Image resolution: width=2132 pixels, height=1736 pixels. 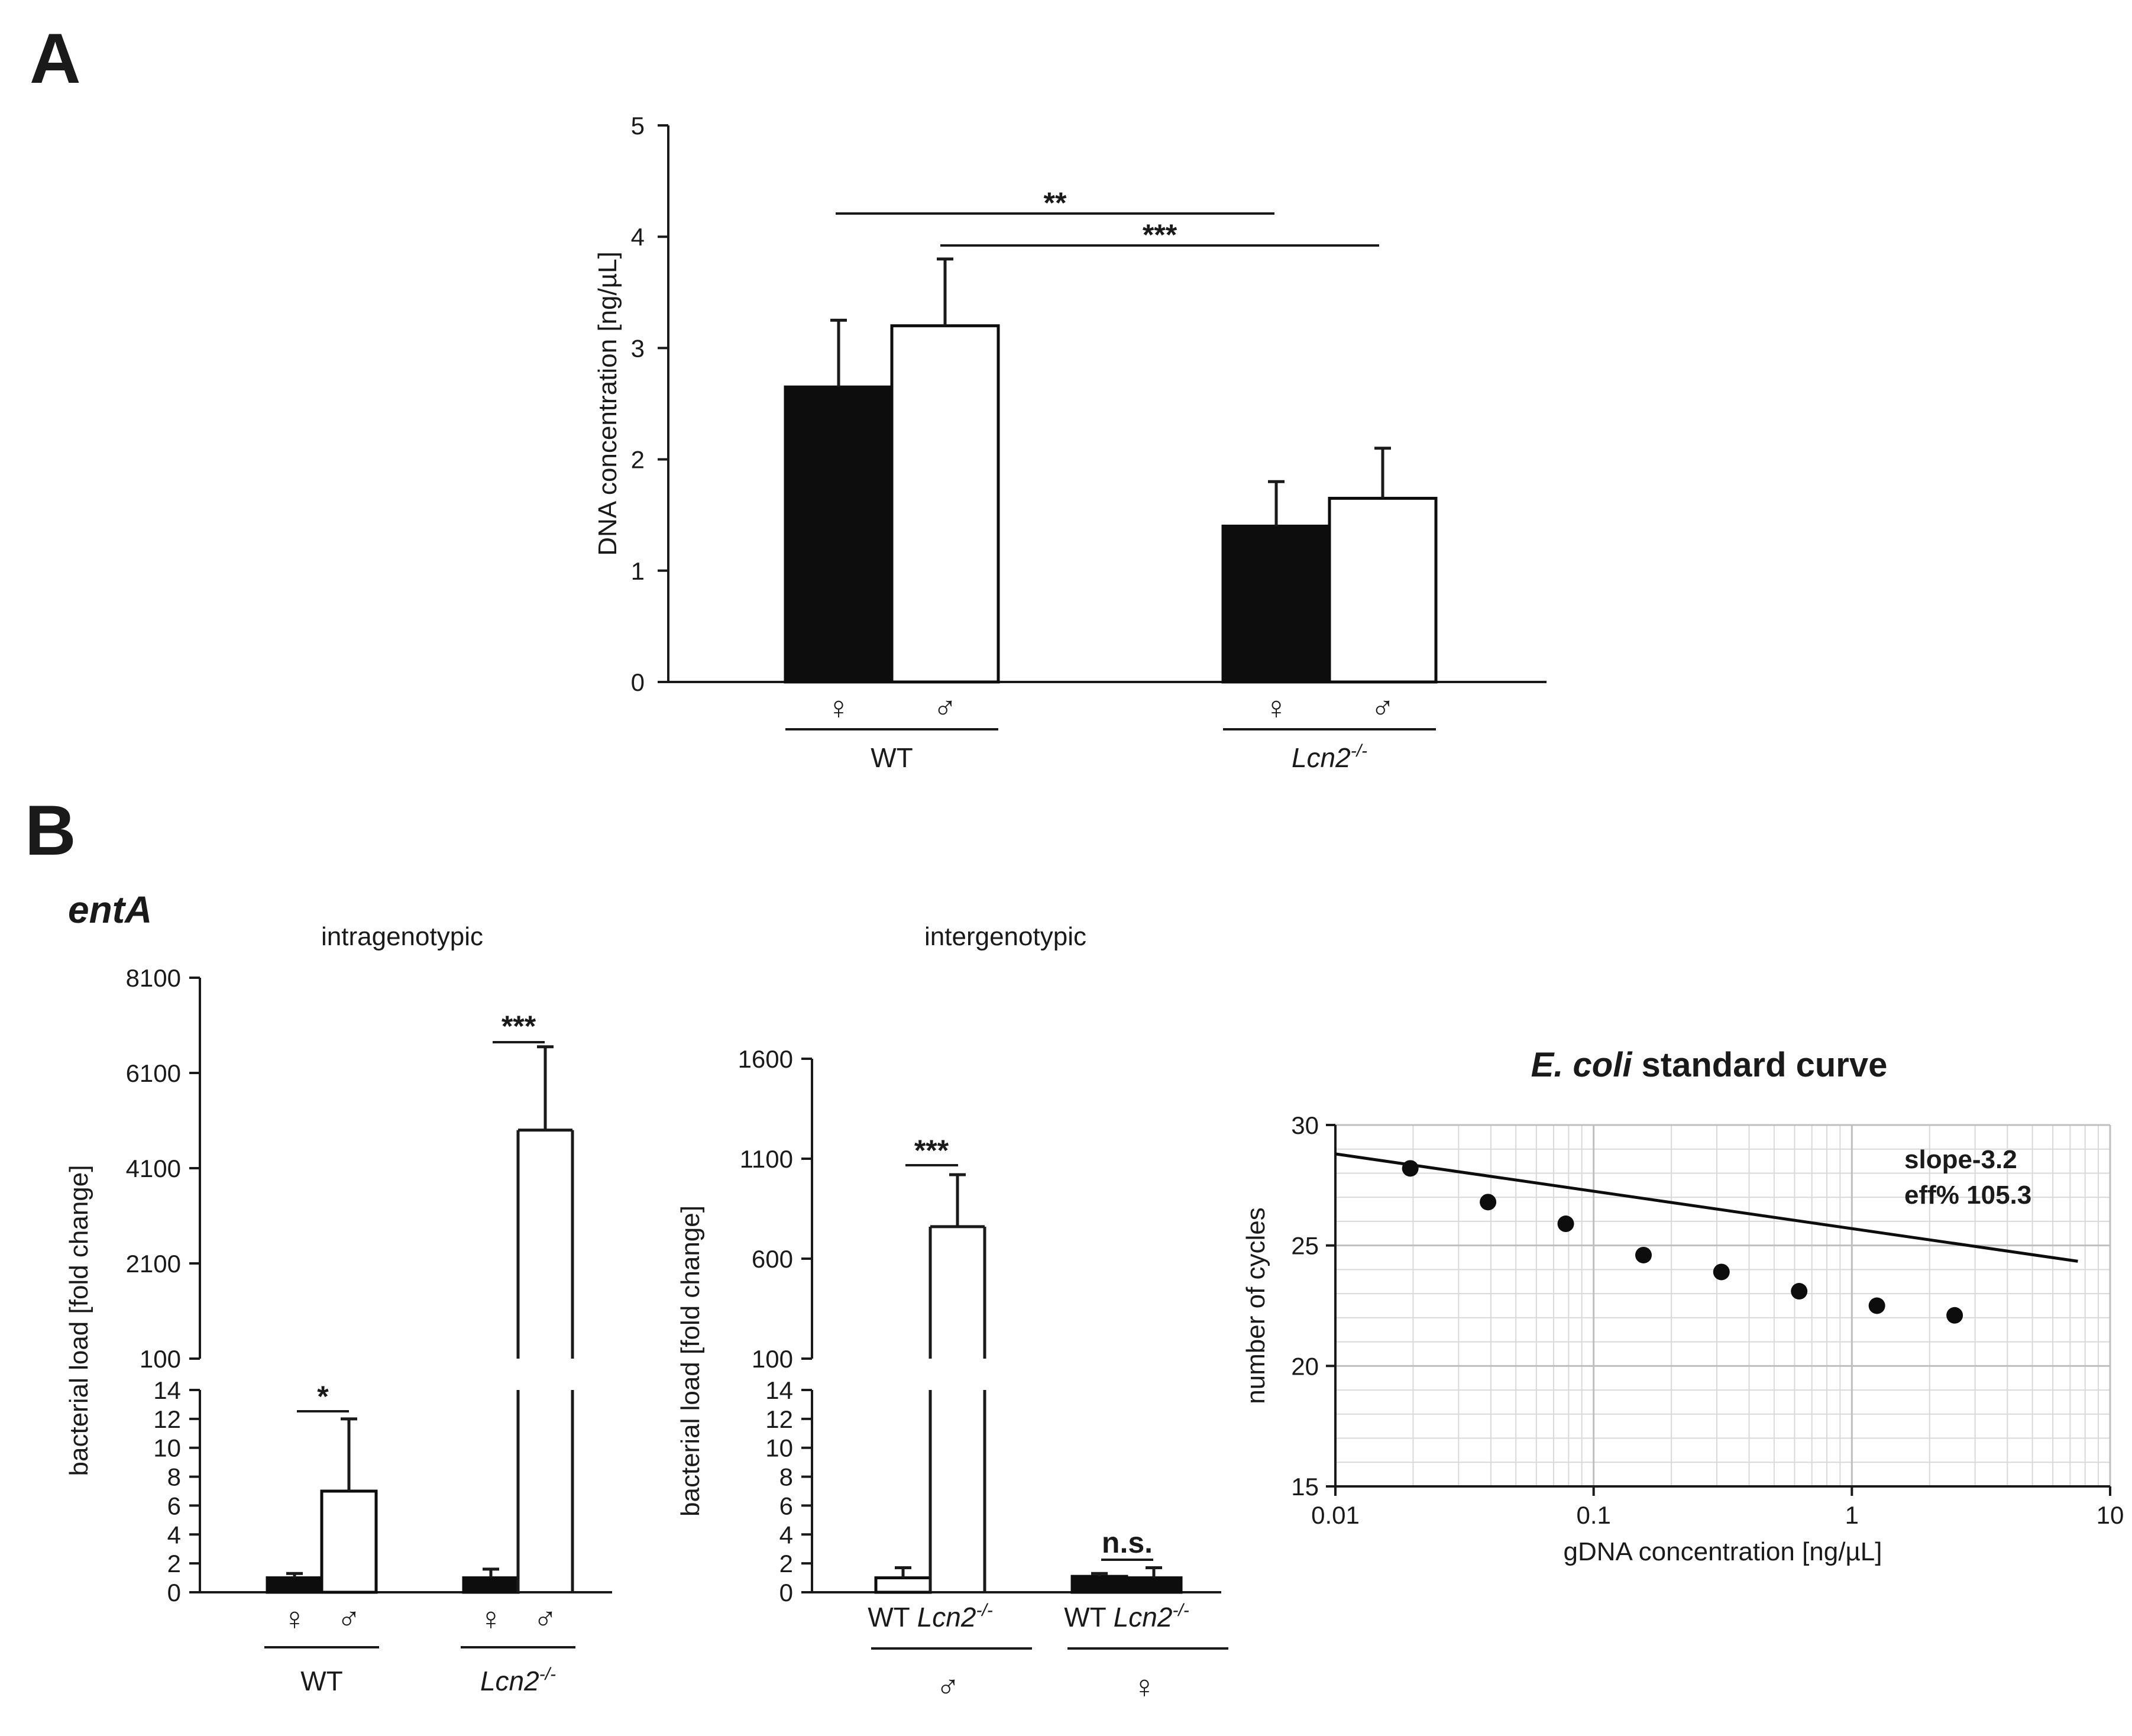 What do you see at coordinates (323, 1396) in the screenshot?
I see `significance-label: *` at bounding box center [323, 1396].